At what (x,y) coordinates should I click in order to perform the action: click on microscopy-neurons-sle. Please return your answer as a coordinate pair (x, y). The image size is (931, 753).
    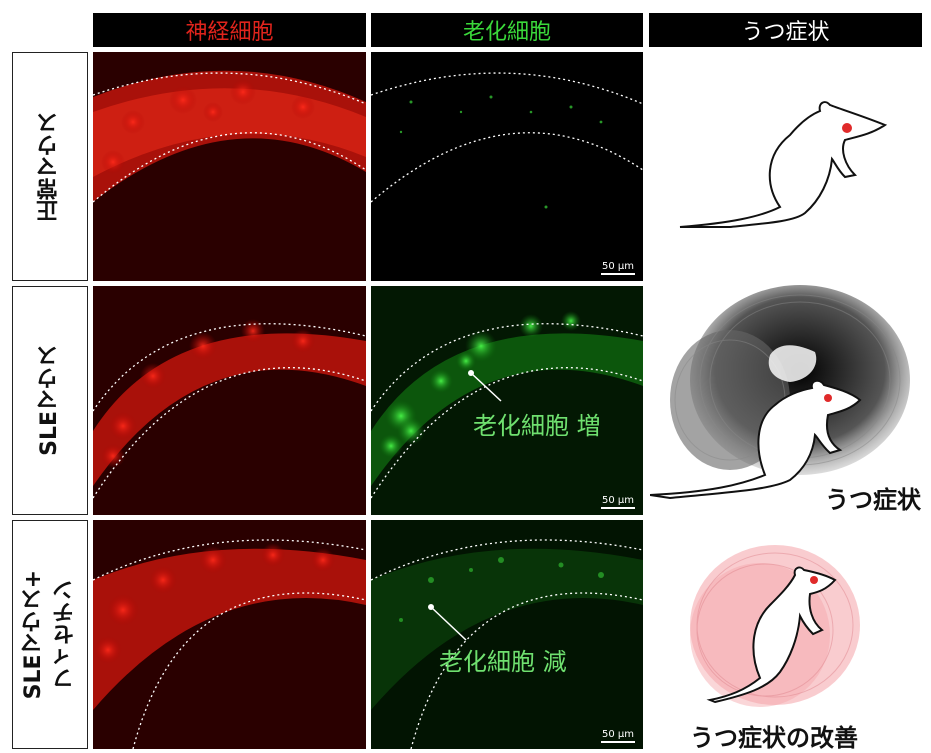
    Looking at the image, I should click on (229, 400).